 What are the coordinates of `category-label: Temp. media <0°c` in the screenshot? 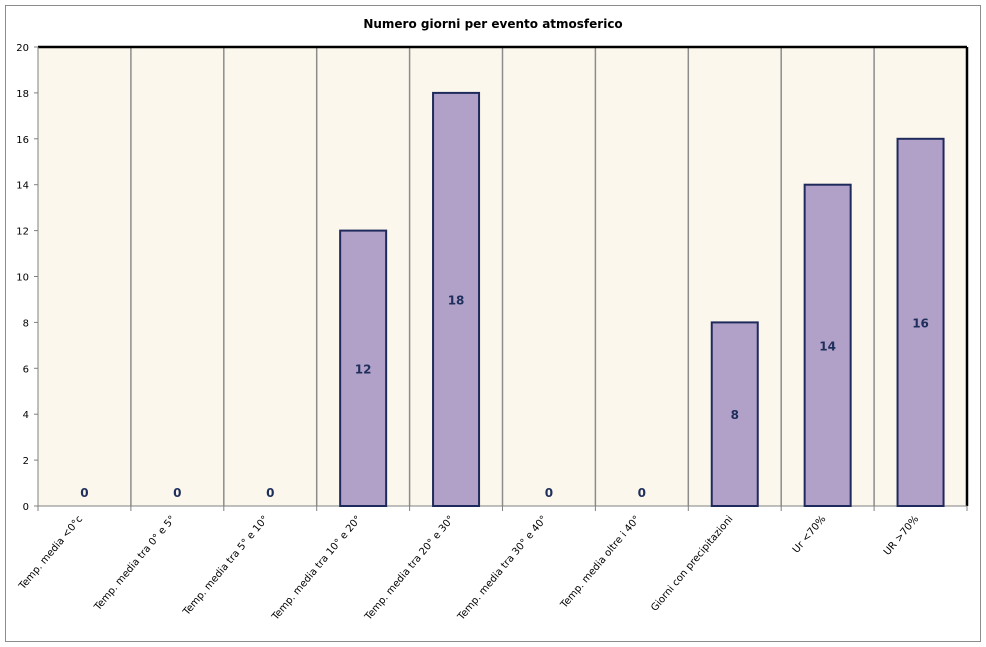 It's located at (51, 553).